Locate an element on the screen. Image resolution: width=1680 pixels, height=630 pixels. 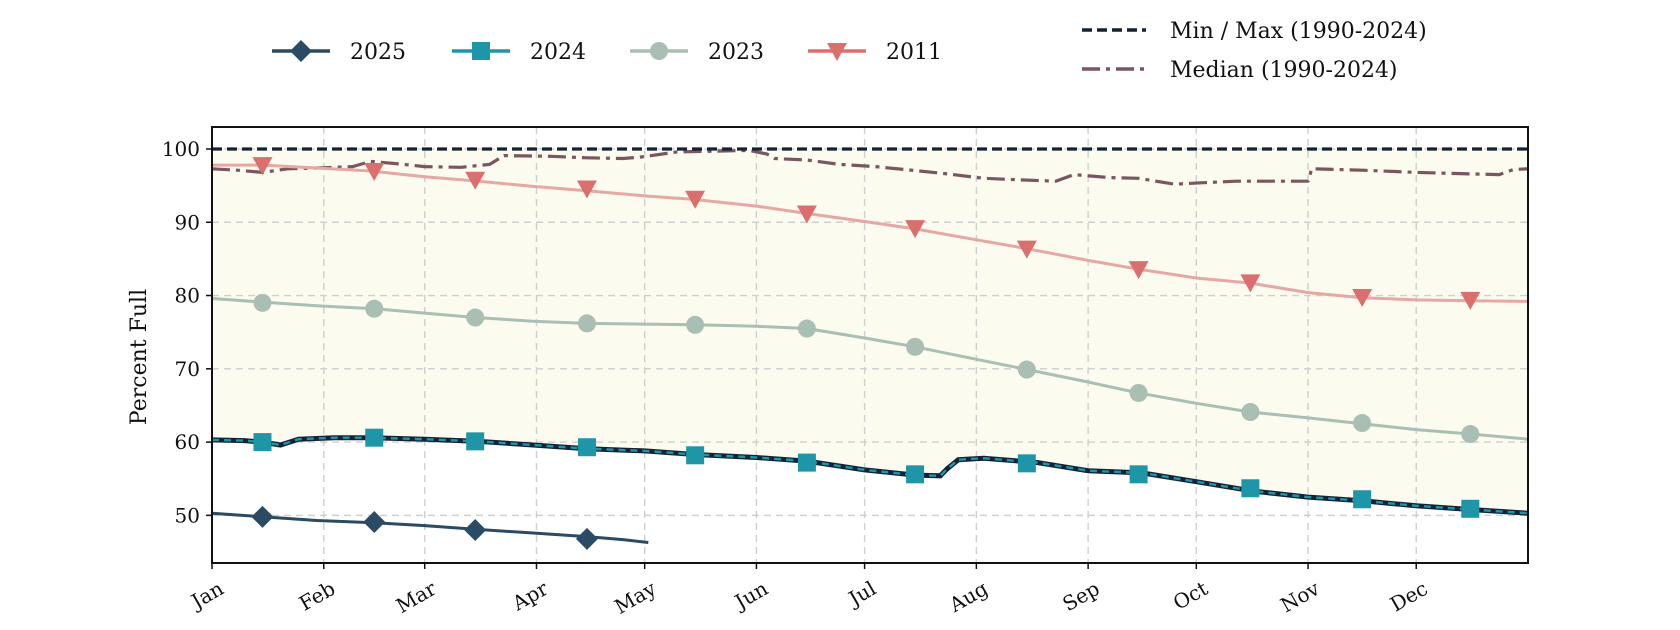
legend-label: 2024 is located at coordinates (558, 52).